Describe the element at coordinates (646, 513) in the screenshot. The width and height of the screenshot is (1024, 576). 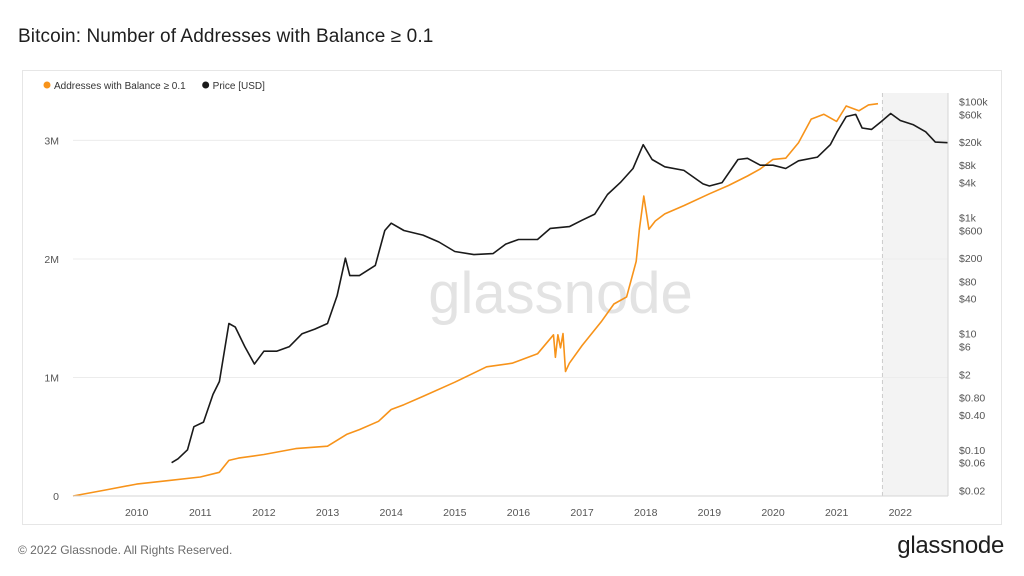
I see `x-tick-label: 2018` at that location.